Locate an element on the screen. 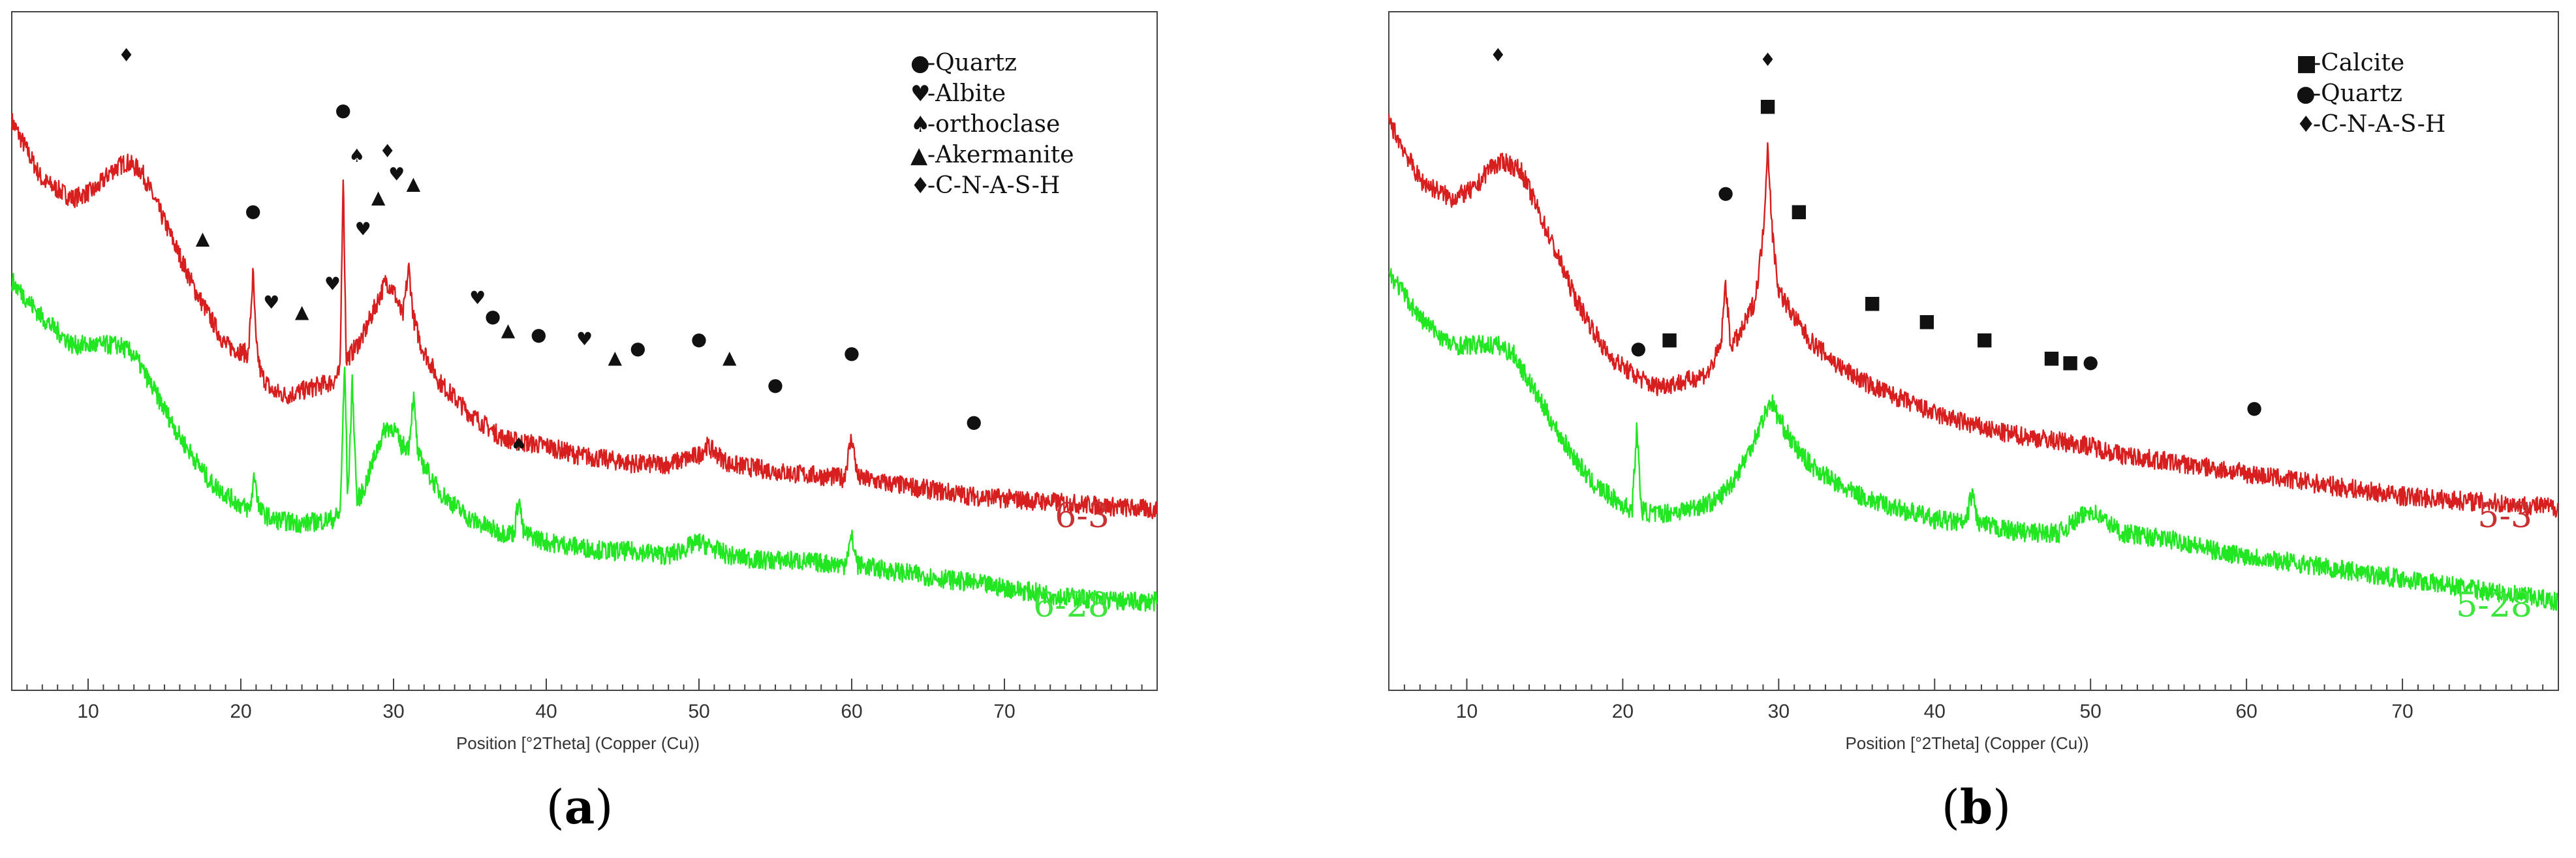  legend-label: -Albite is located at coordinates (966, 93).